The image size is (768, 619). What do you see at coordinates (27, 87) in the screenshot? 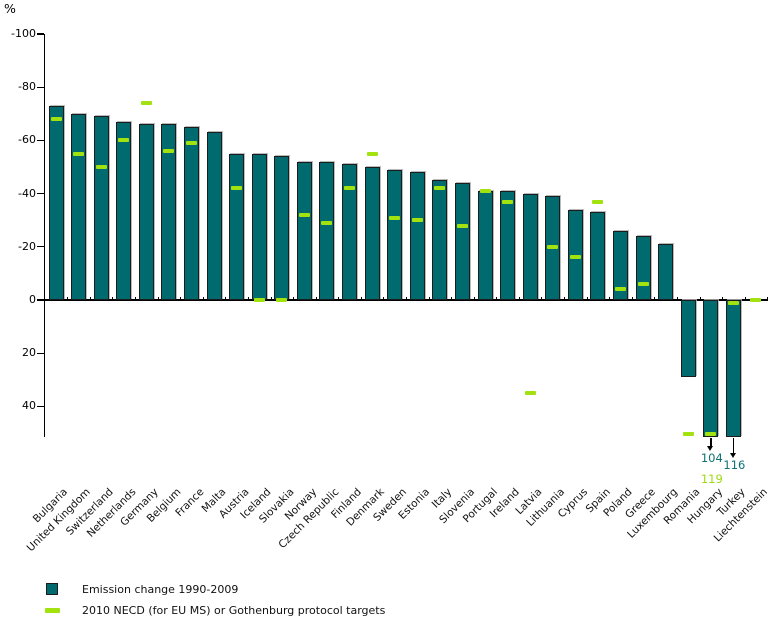
I see `y-axis-tick-label: -80` at bounding box center [27, 87].